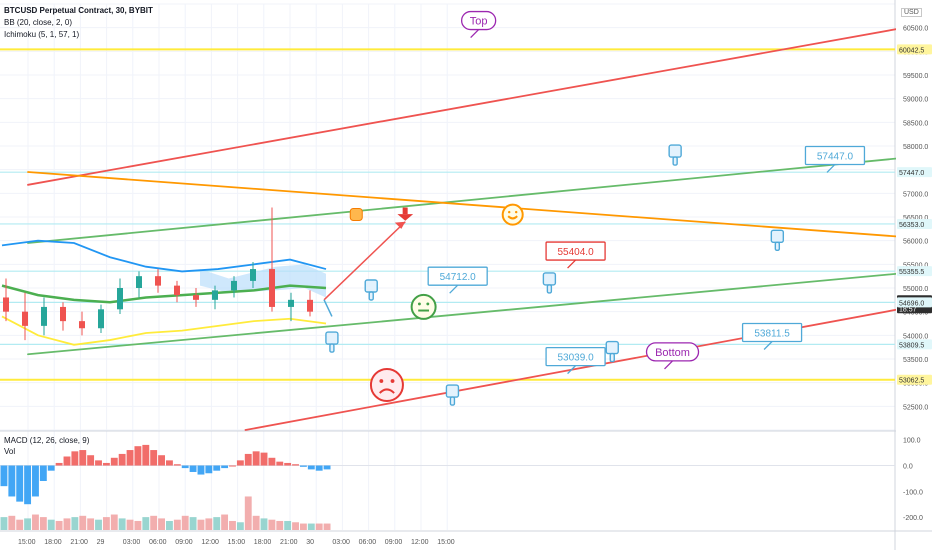  Describe the element at coordinates (912, 441) in the screenshot. I see `macd-axis-tick-label: 100.0` at that location.